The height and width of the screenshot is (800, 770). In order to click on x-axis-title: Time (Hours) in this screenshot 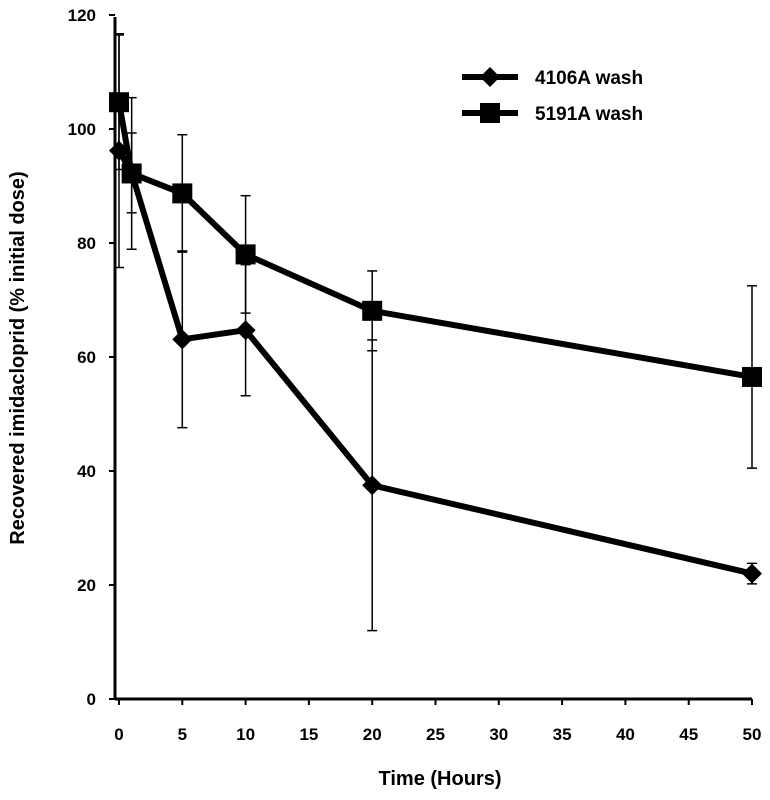, I will do `click(440, 779)`.